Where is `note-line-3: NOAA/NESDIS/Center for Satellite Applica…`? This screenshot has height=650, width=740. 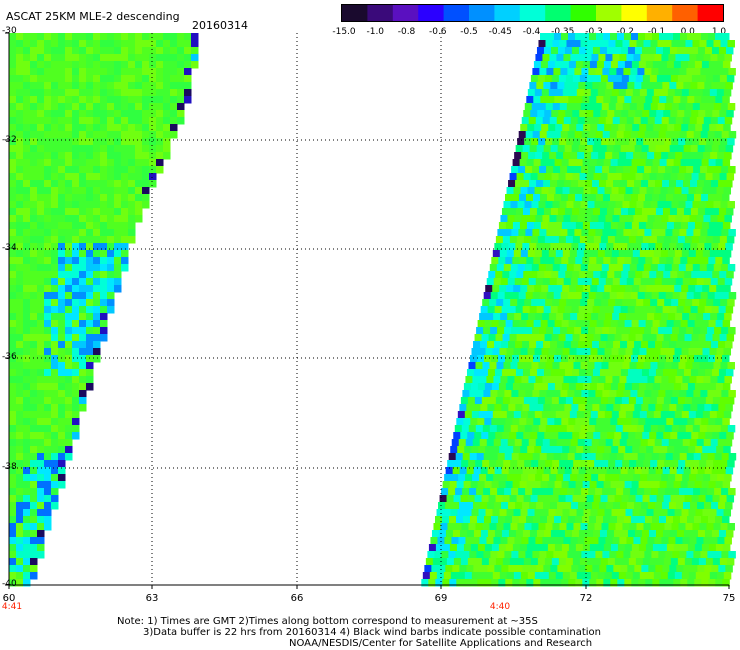 note-line-3: NOAA/NESDIS/Center for Satellite Applica… is located at coordinates (441, 643).